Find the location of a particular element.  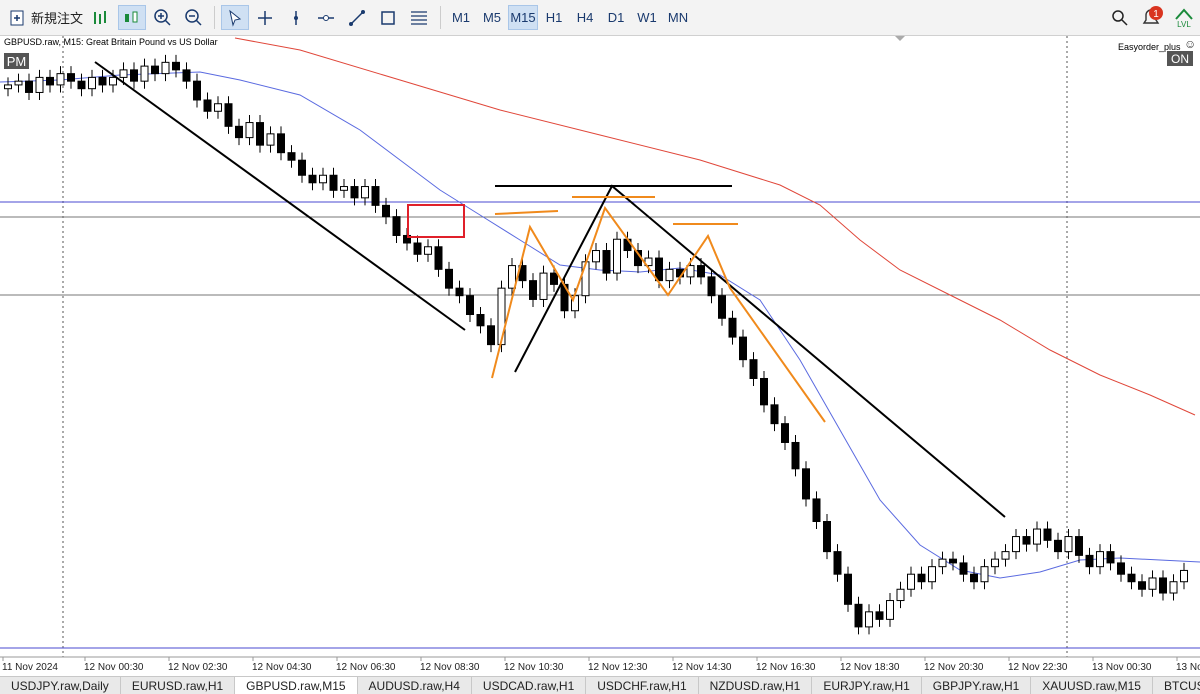

timeframe-button: M5 is located at coordinates (492, 17).